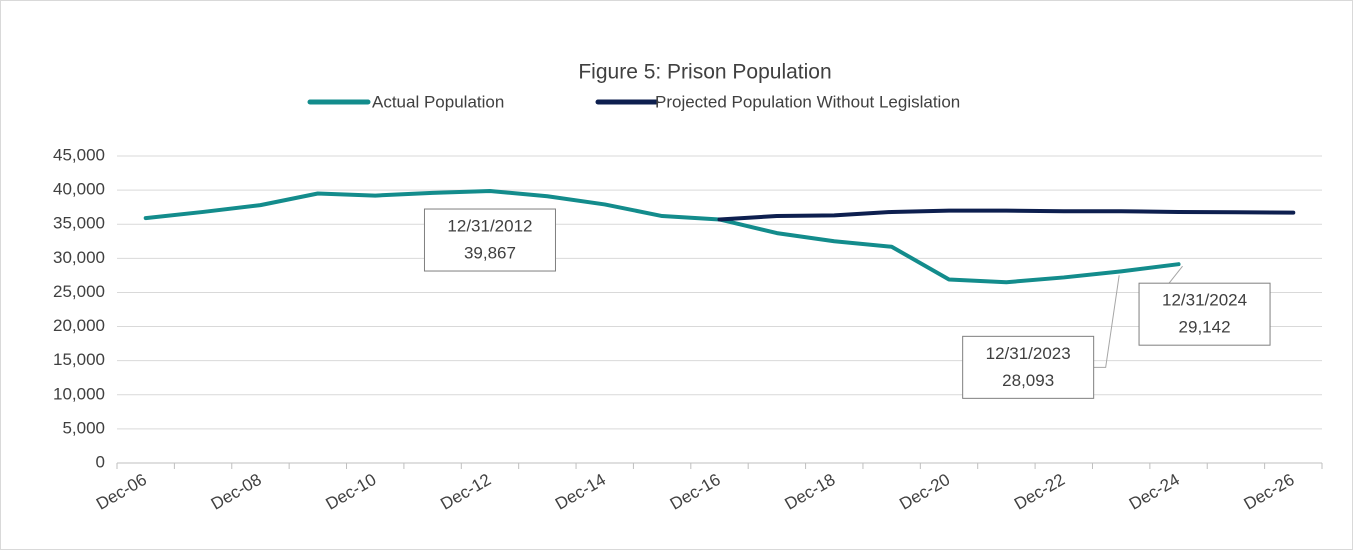 The height and width of the screenshot is (550, 1353). I want to click on legend-label: Projected Population Without Legislation, so click(807, 101).